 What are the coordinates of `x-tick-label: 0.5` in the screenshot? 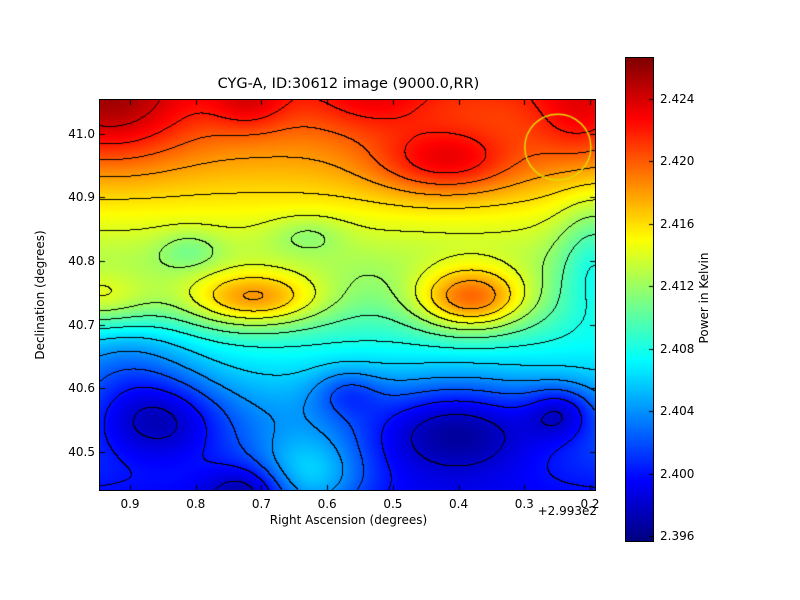 It's located at (393, 504).